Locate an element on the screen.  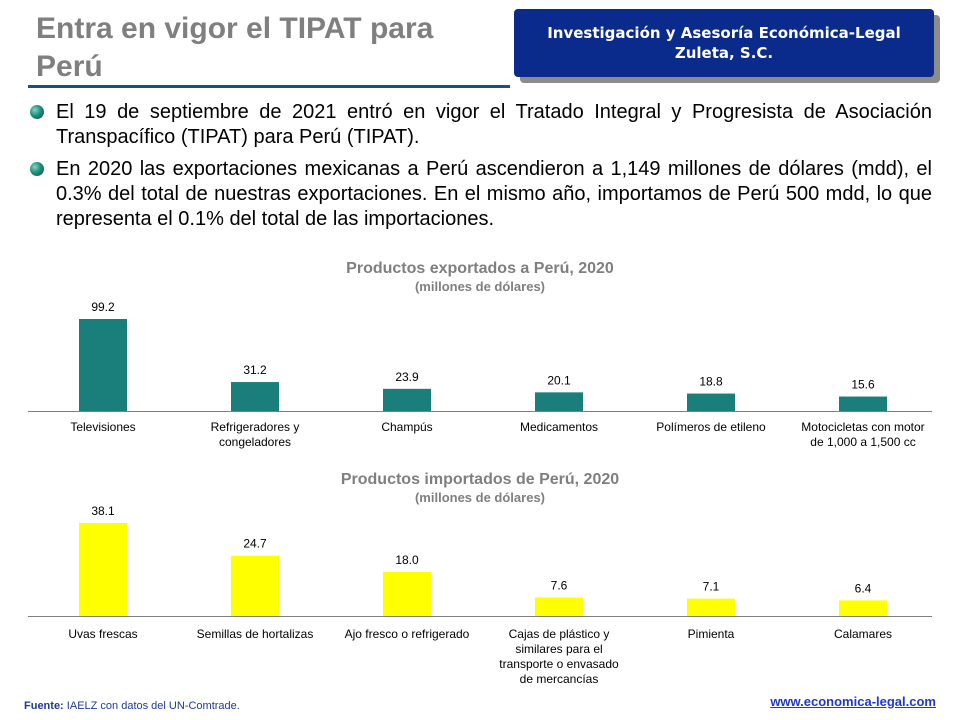
source-label: Fuente: is located at coordinates (44, 706).